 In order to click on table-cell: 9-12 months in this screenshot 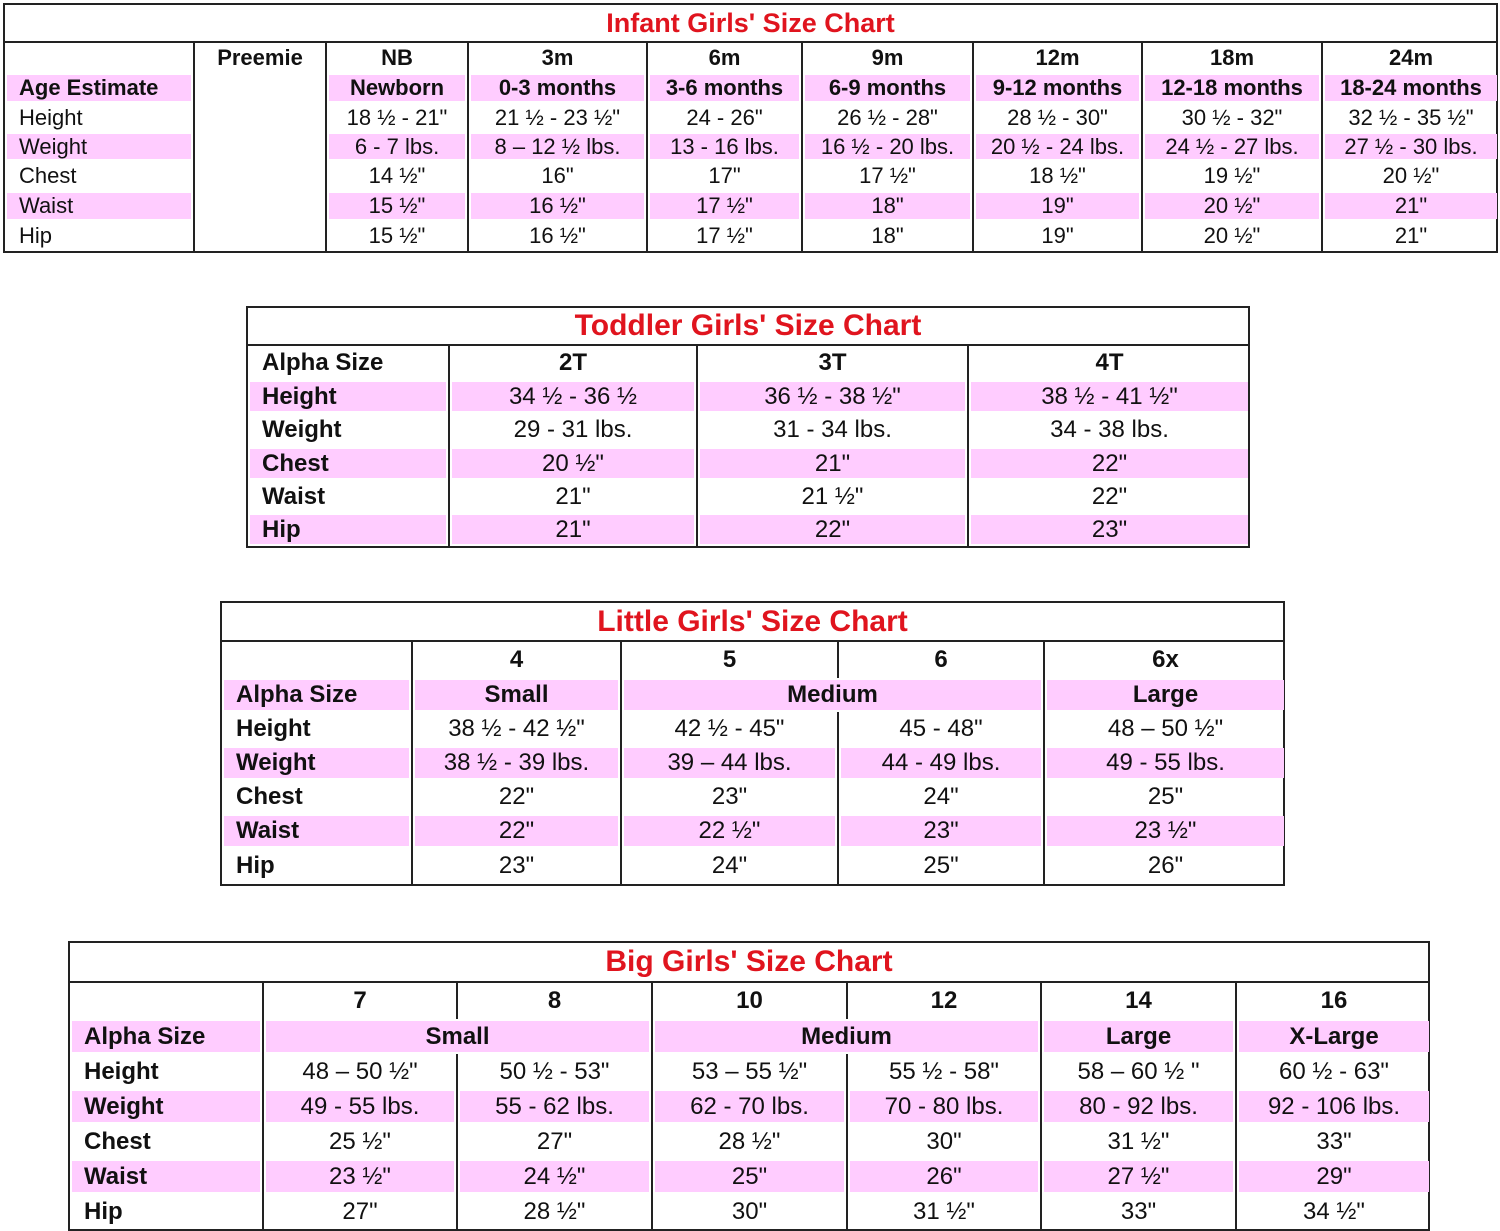, I will do `click(1057, 88)`.